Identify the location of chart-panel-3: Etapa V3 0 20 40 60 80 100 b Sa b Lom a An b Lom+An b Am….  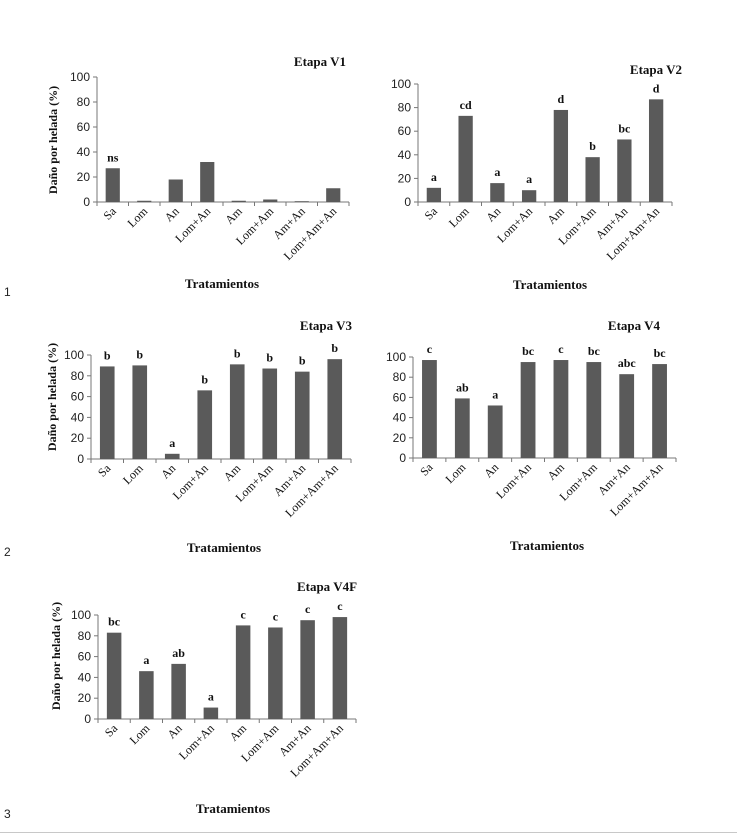
(199, 436).